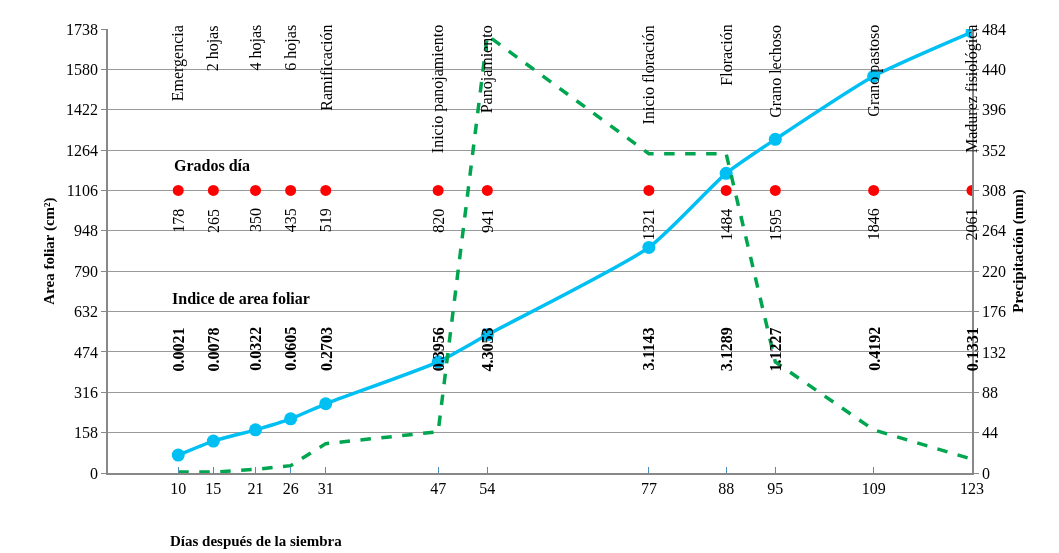 This screenshot has height=553, width=1059. I want to click on y-tick-label: 948, so click(86, 231).